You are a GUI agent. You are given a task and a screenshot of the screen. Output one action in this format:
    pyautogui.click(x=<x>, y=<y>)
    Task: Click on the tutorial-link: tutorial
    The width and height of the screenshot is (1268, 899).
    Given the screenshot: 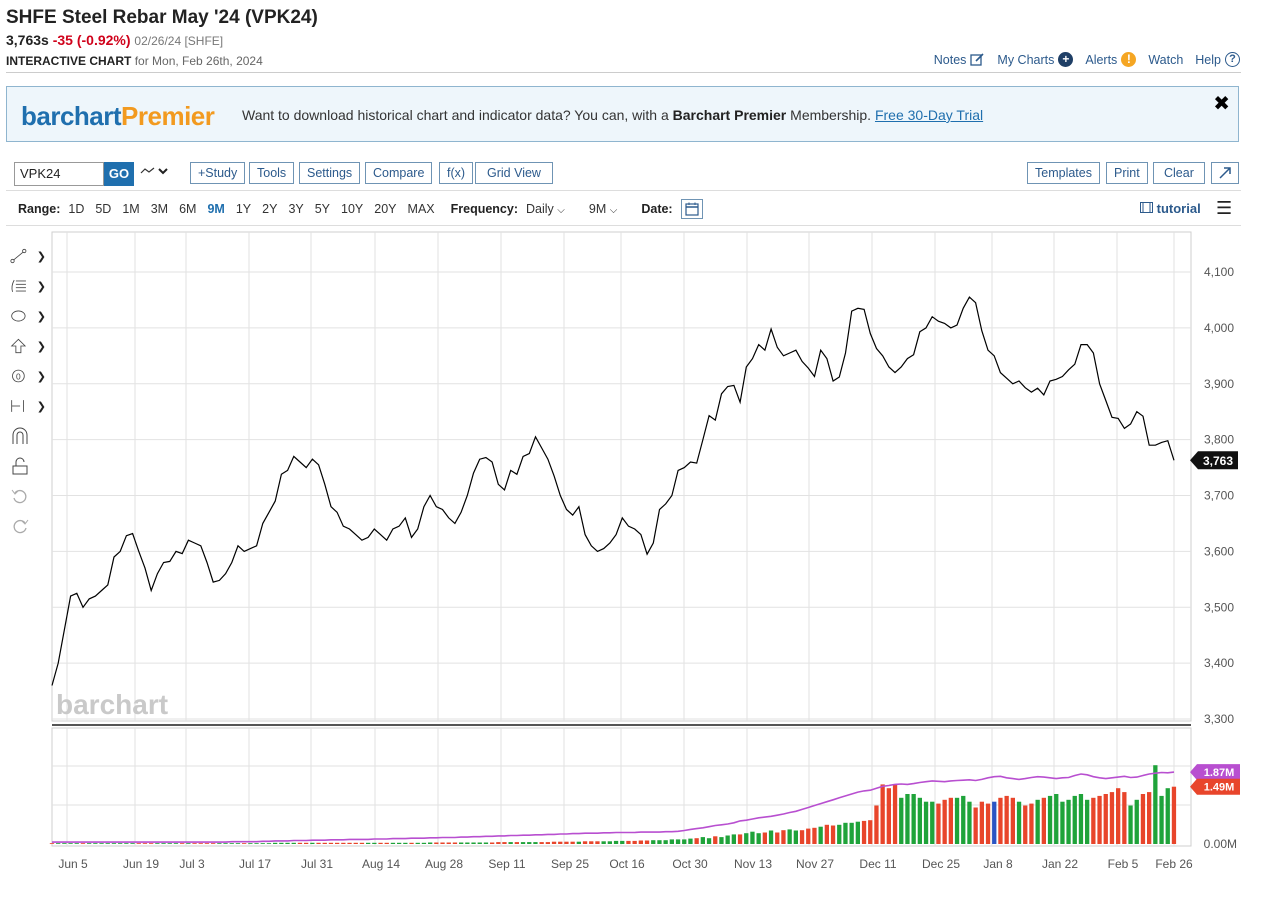 What is the action you would take?
    pyautogui.click(x=1170, y=208)
    